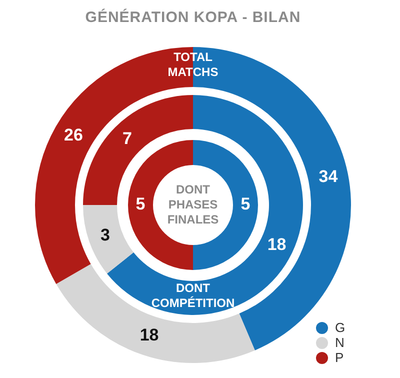 The width and height of the screenshot is (400, 378). I want to click on data-label: 3, so click(105, 234).